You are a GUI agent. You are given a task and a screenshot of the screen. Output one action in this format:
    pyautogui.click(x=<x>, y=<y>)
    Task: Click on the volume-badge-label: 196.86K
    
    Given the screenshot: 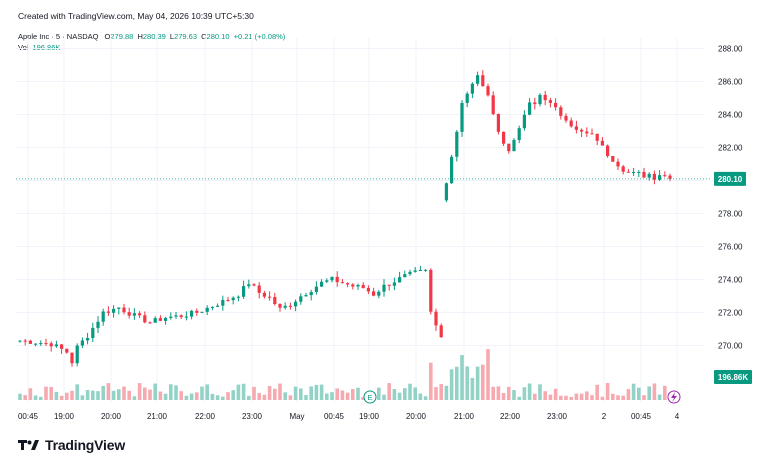 What is the action you would take?
    pyautogui.click(x=733, y=377)
    